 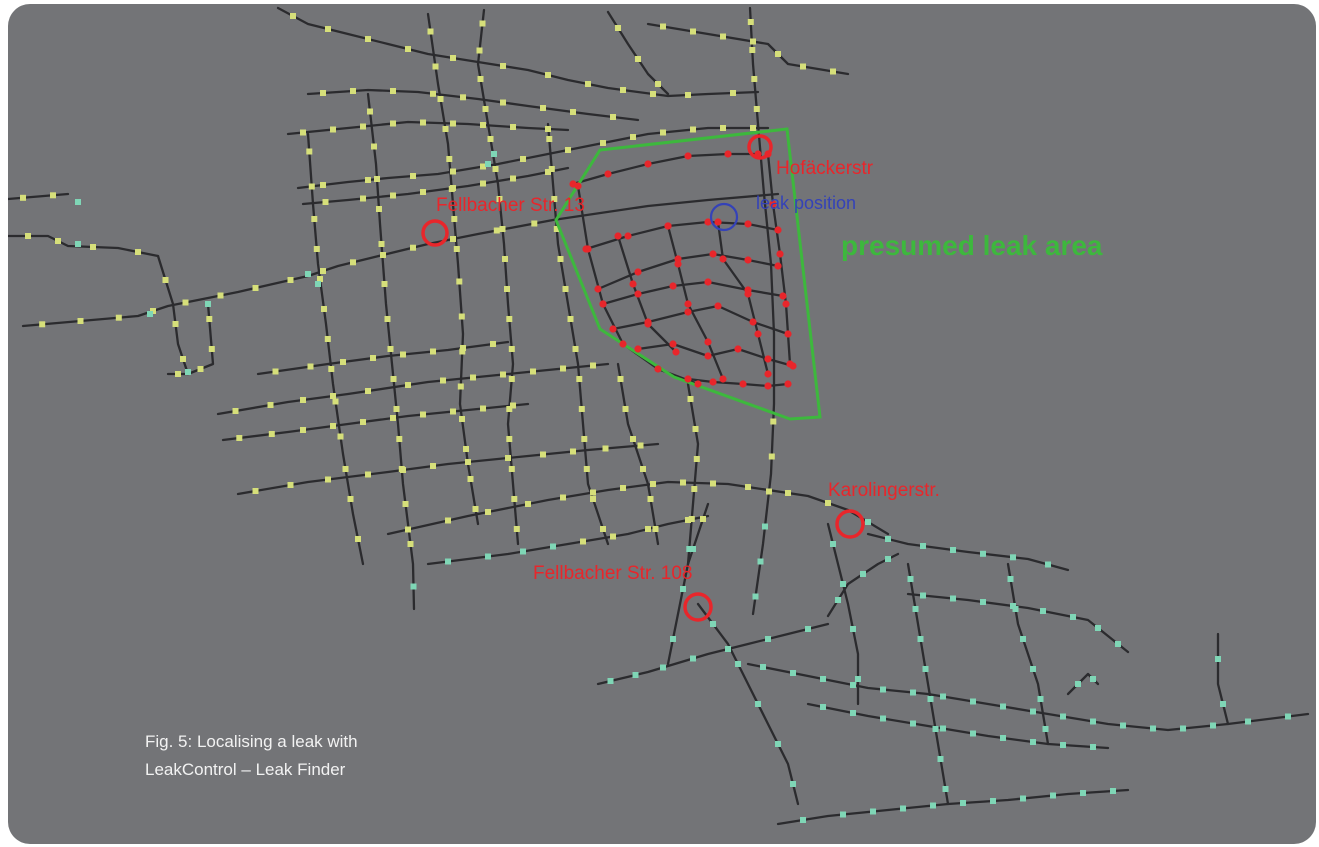 I want to click on marker-karolingerstr, so click(x=850, y=524).